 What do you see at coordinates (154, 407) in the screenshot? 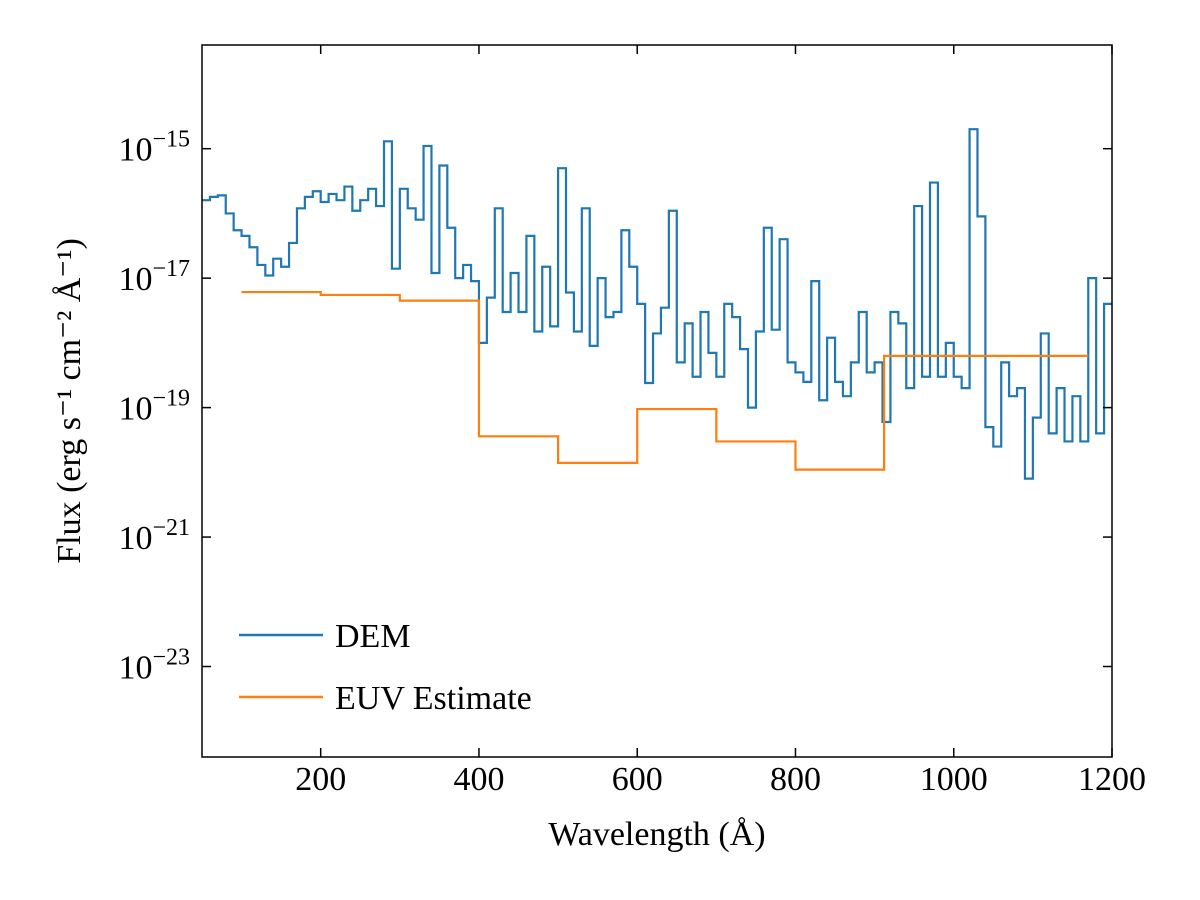
I see `y-tick-label: 10−19` at bounding box center [154, 407].